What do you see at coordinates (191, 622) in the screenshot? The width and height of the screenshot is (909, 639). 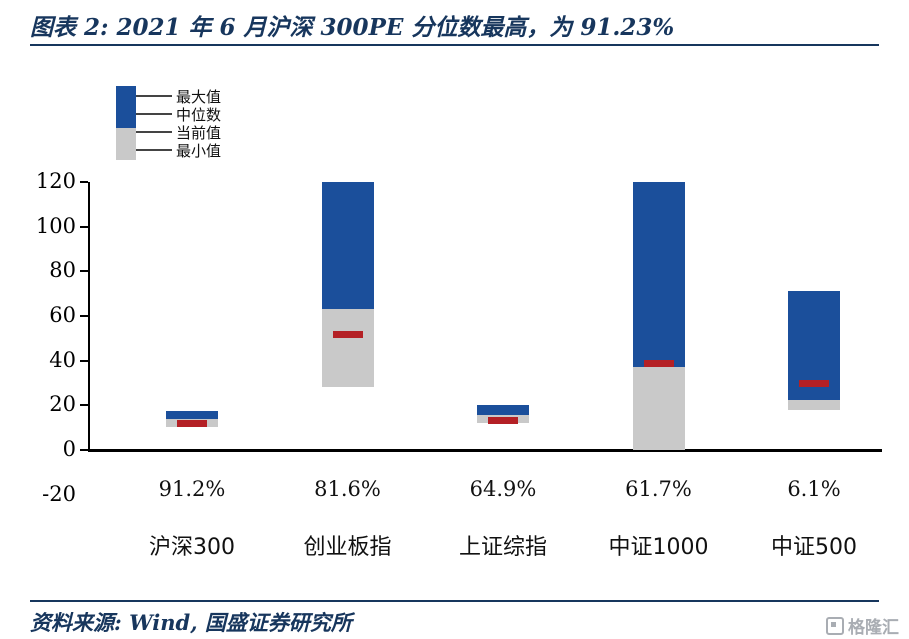 I see `source-note: 资料来源: Wind, 国盛证券研究所` at bounding box center [191, 622].